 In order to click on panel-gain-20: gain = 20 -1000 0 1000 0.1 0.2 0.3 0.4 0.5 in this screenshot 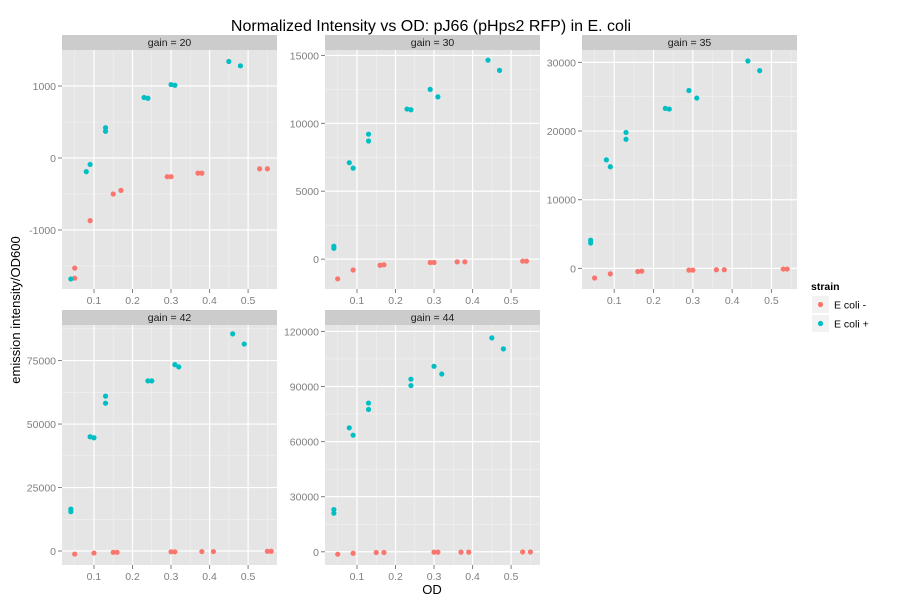, I will do `click(153, 171)`.